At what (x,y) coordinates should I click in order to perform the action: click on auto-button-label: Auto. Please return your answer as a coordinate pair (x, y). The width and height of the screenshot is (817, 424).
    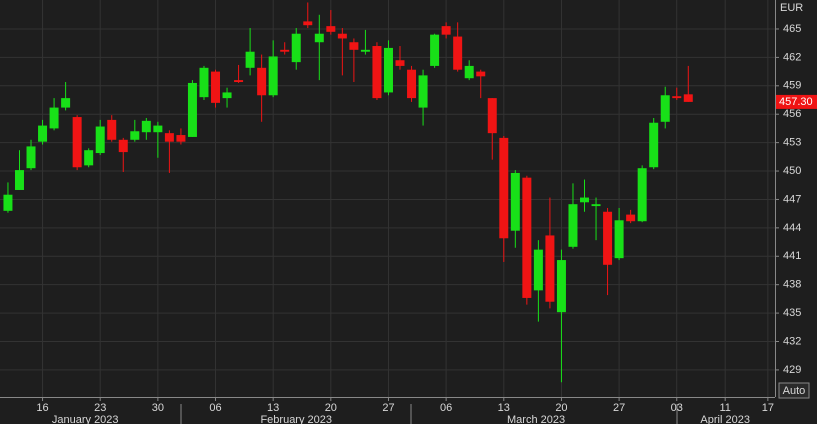
    Looking at the image, I should click on (794, 391).